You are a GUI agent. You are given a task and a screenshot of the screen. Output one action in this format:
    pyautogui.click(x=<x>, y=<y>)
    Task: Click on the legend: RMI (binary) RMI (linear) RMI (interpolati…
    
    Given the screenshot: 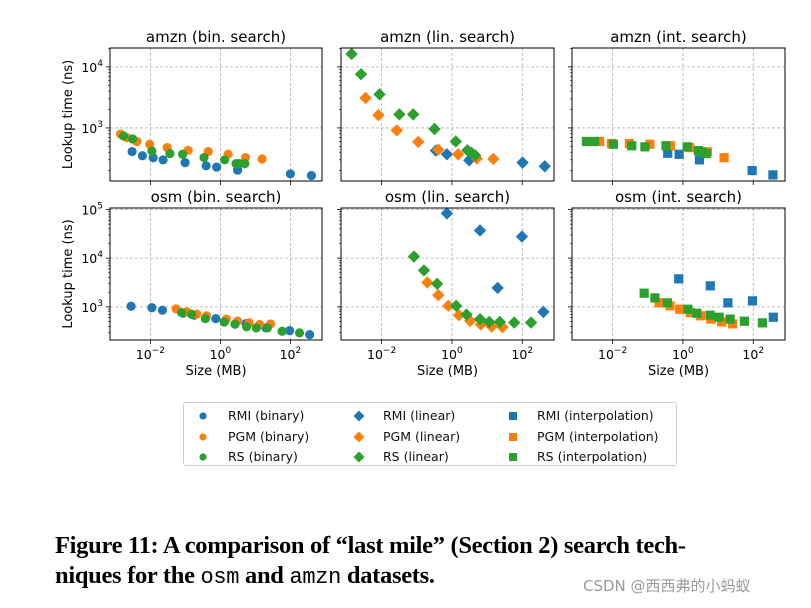 What is the action you would take?
    pyautogui.click(x=430, y=434)
    